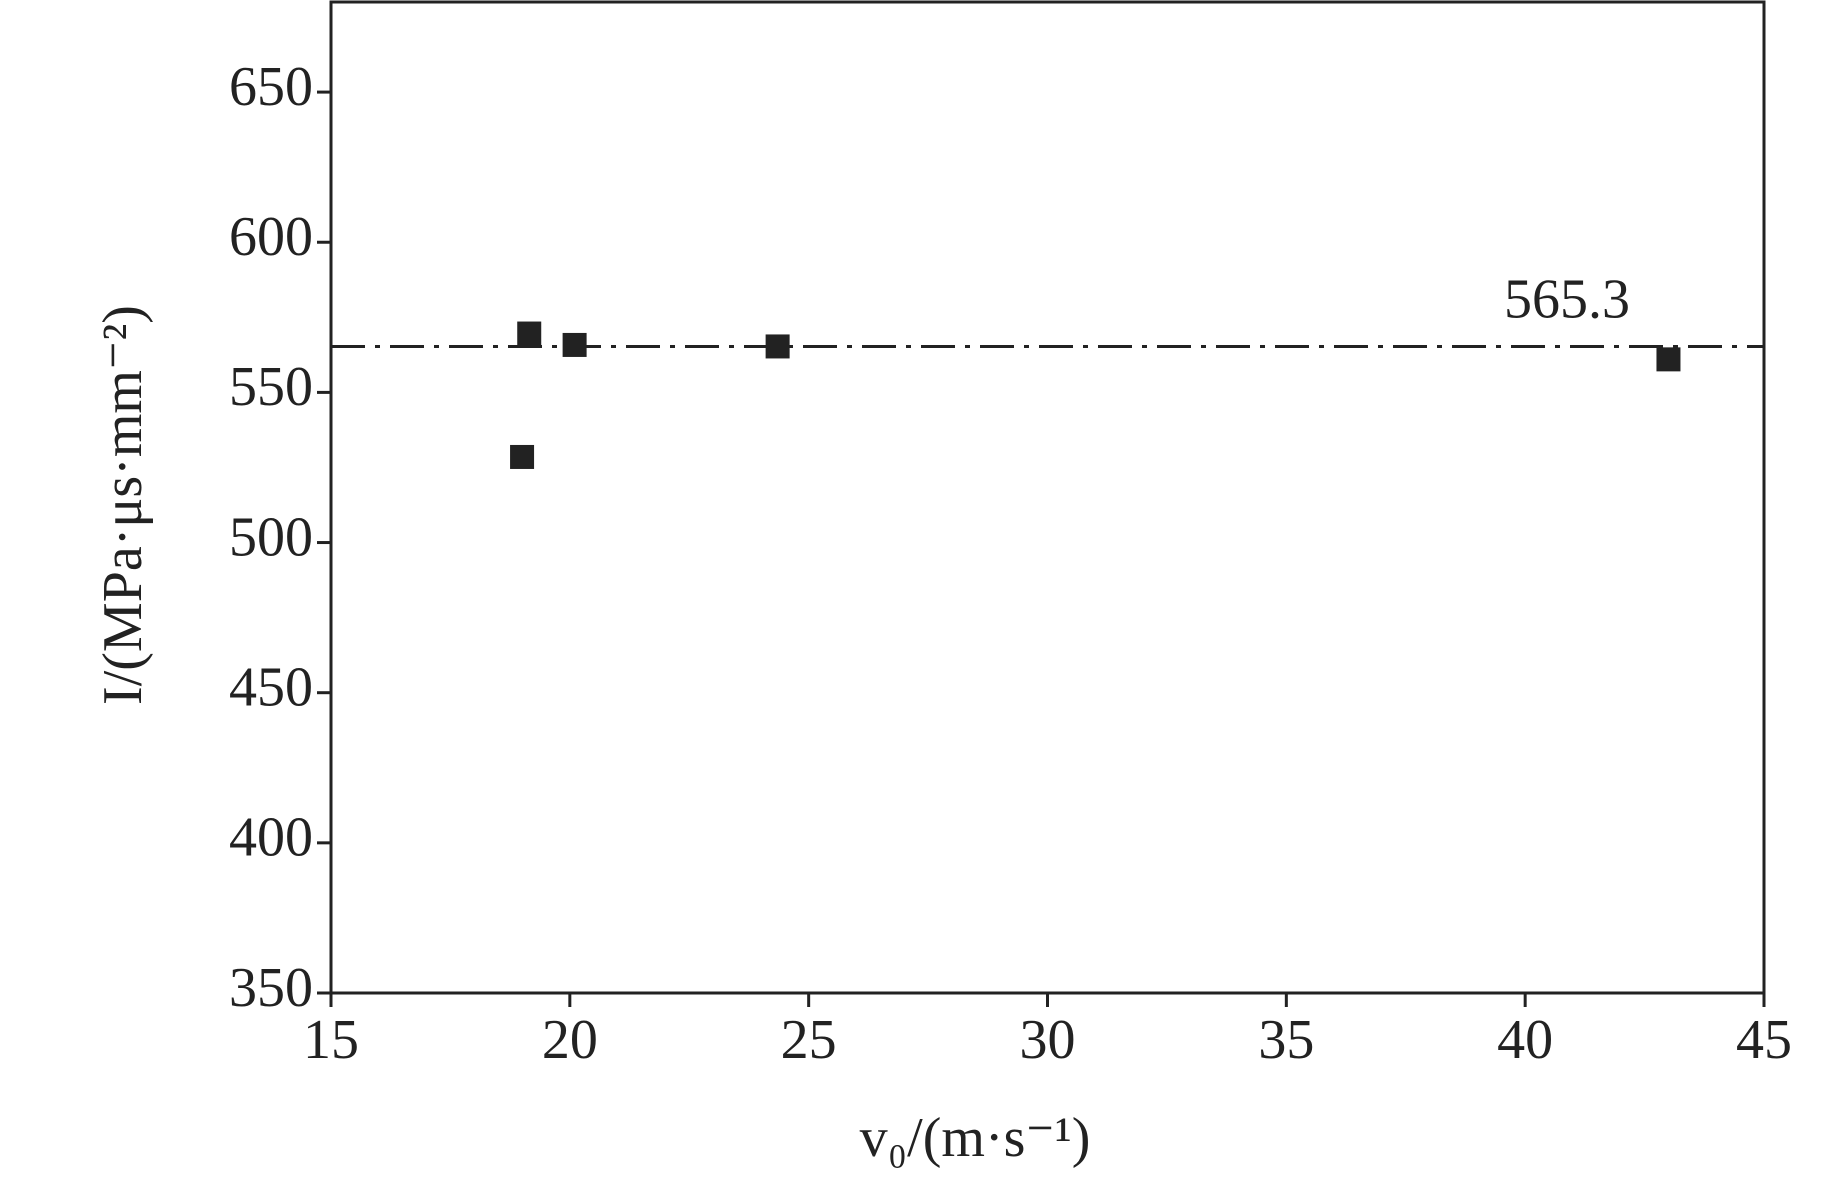  Describe the element at coordinates (271, 387) in the screenshot. I see `y-tick-label: 550` at that location.